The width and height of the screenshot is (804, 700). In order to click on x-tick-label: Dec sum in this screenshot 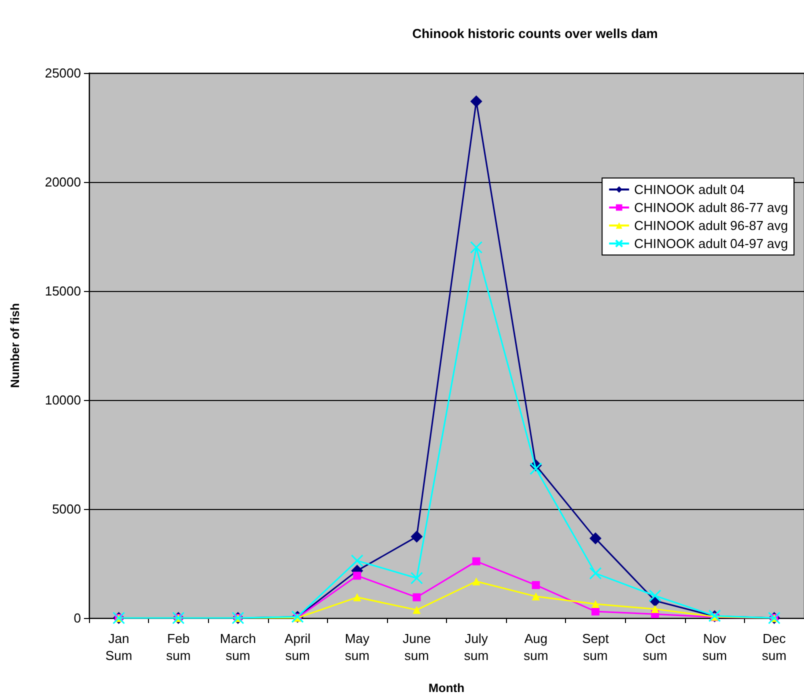, I will do `click(774, 647)`.